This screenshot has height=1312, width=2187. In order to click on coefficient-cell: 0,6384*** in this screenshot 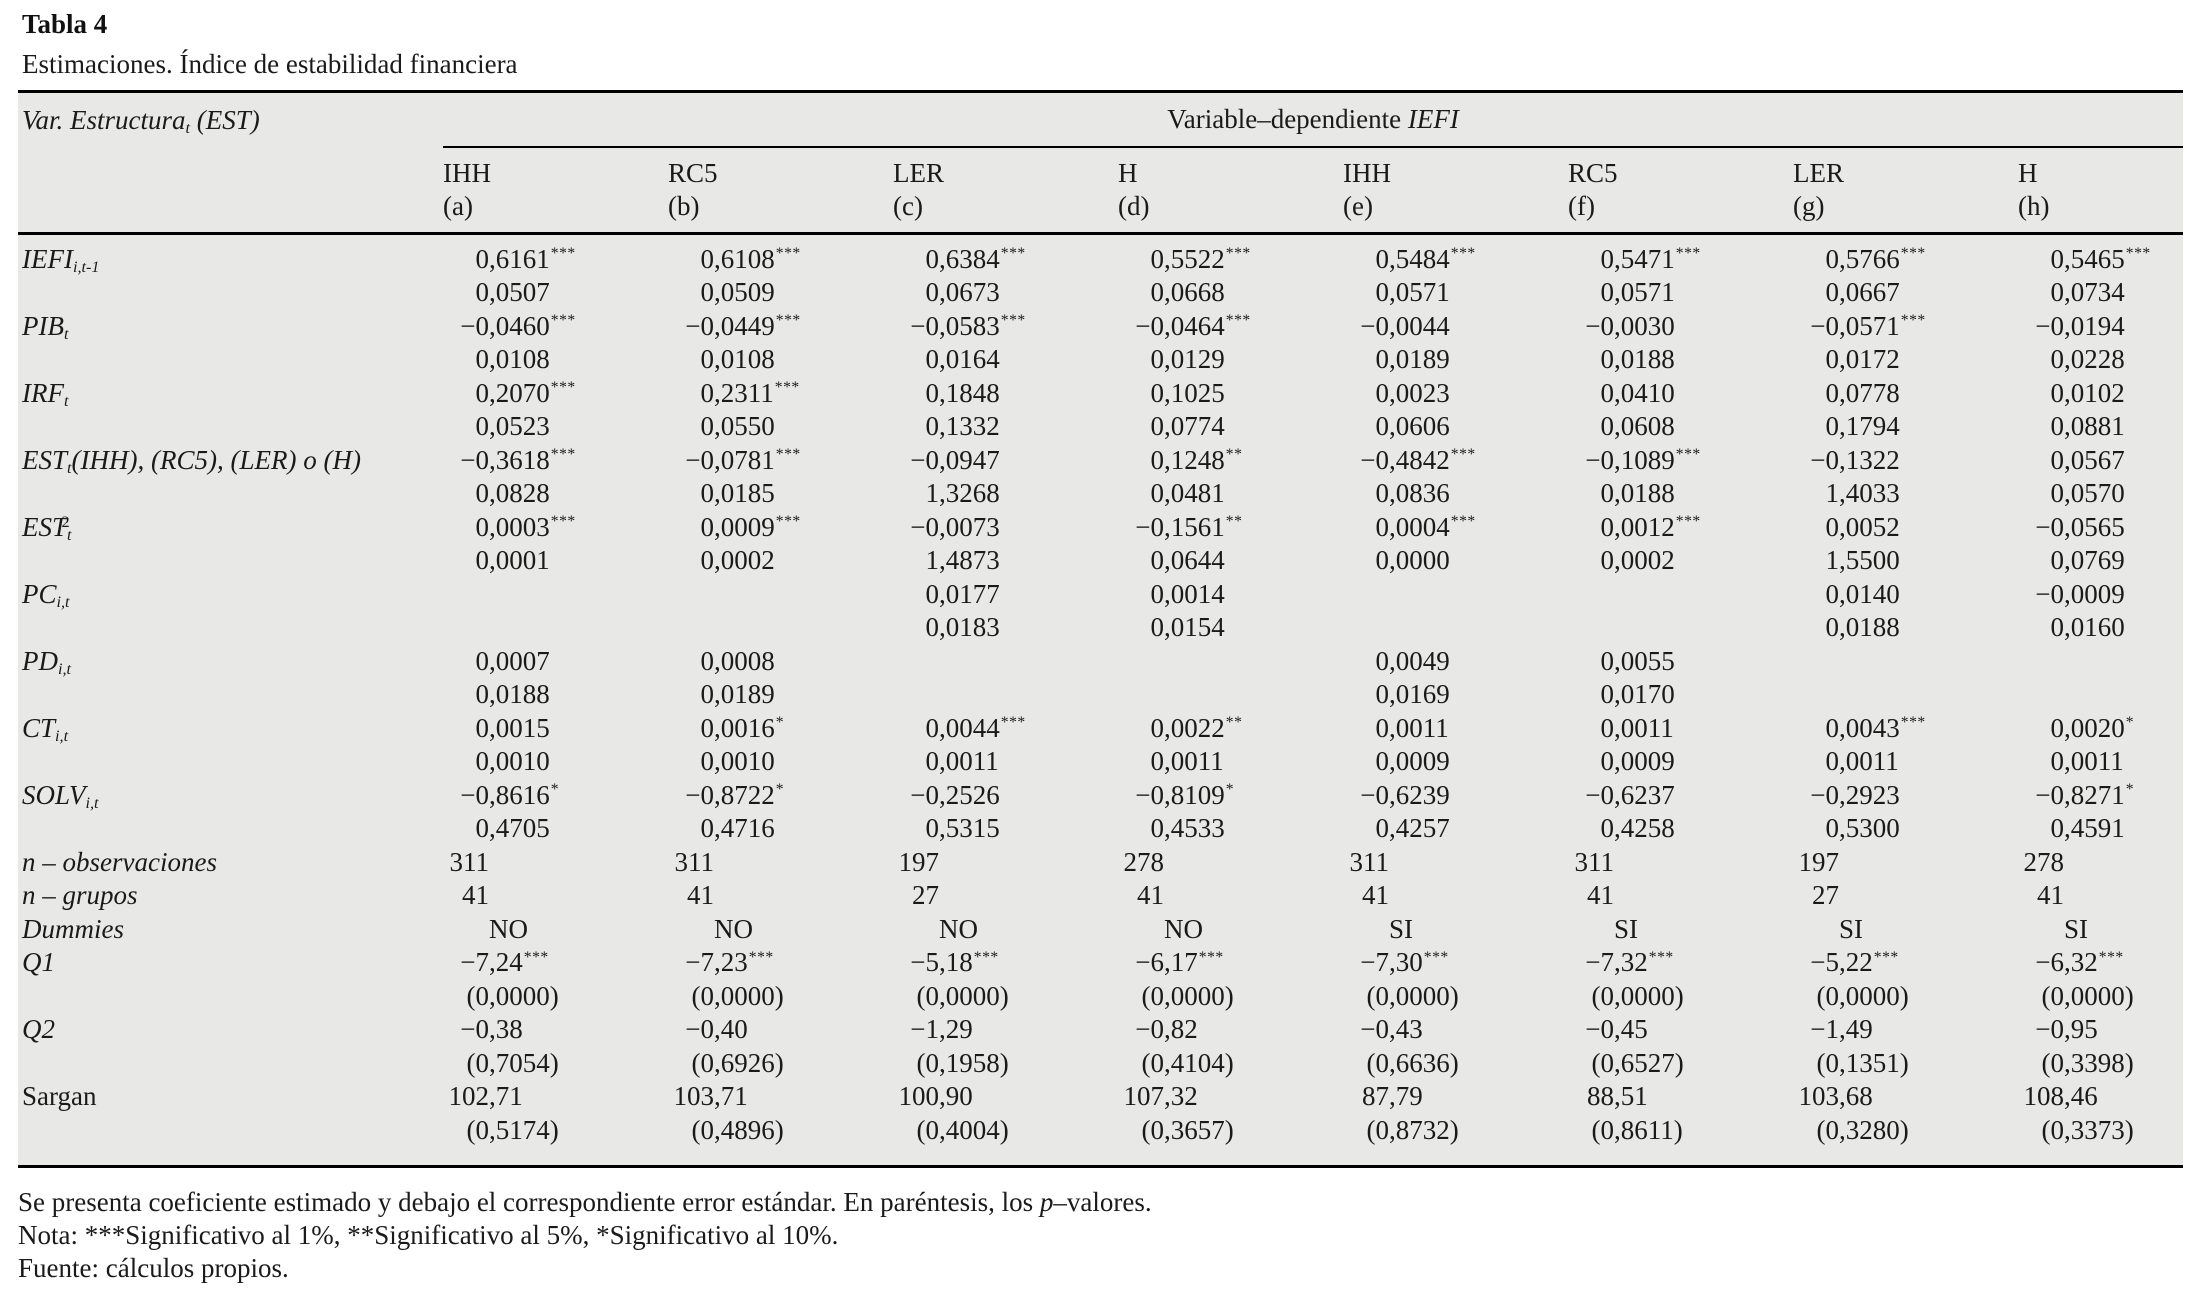, I will do `click(1005, 254)`.